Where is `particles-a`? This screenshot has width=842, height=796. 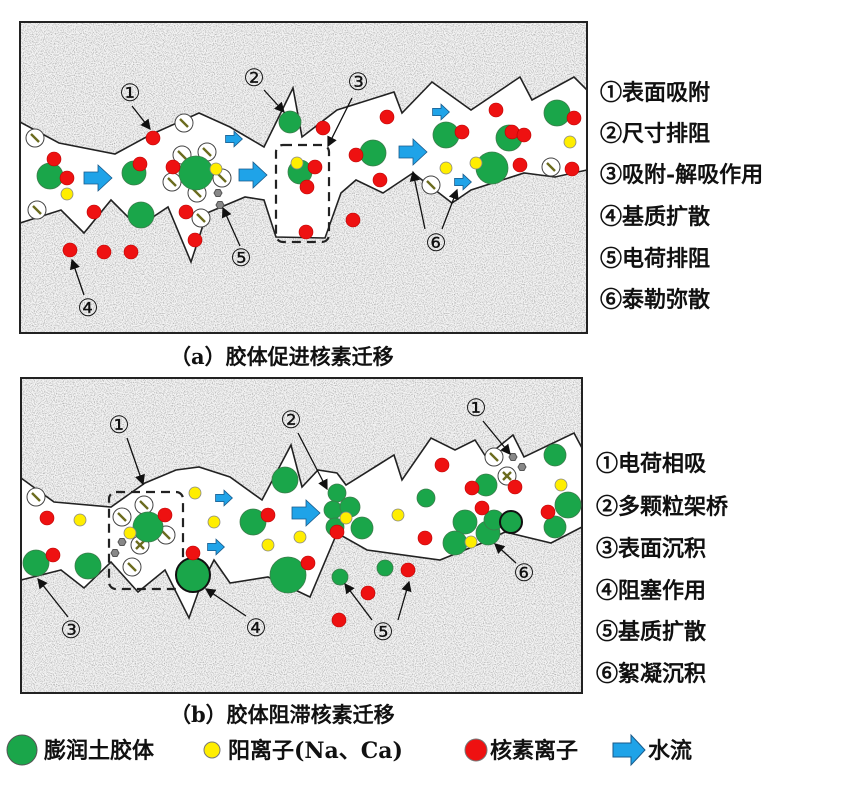 particles-a is located at coordinates (303, 179).